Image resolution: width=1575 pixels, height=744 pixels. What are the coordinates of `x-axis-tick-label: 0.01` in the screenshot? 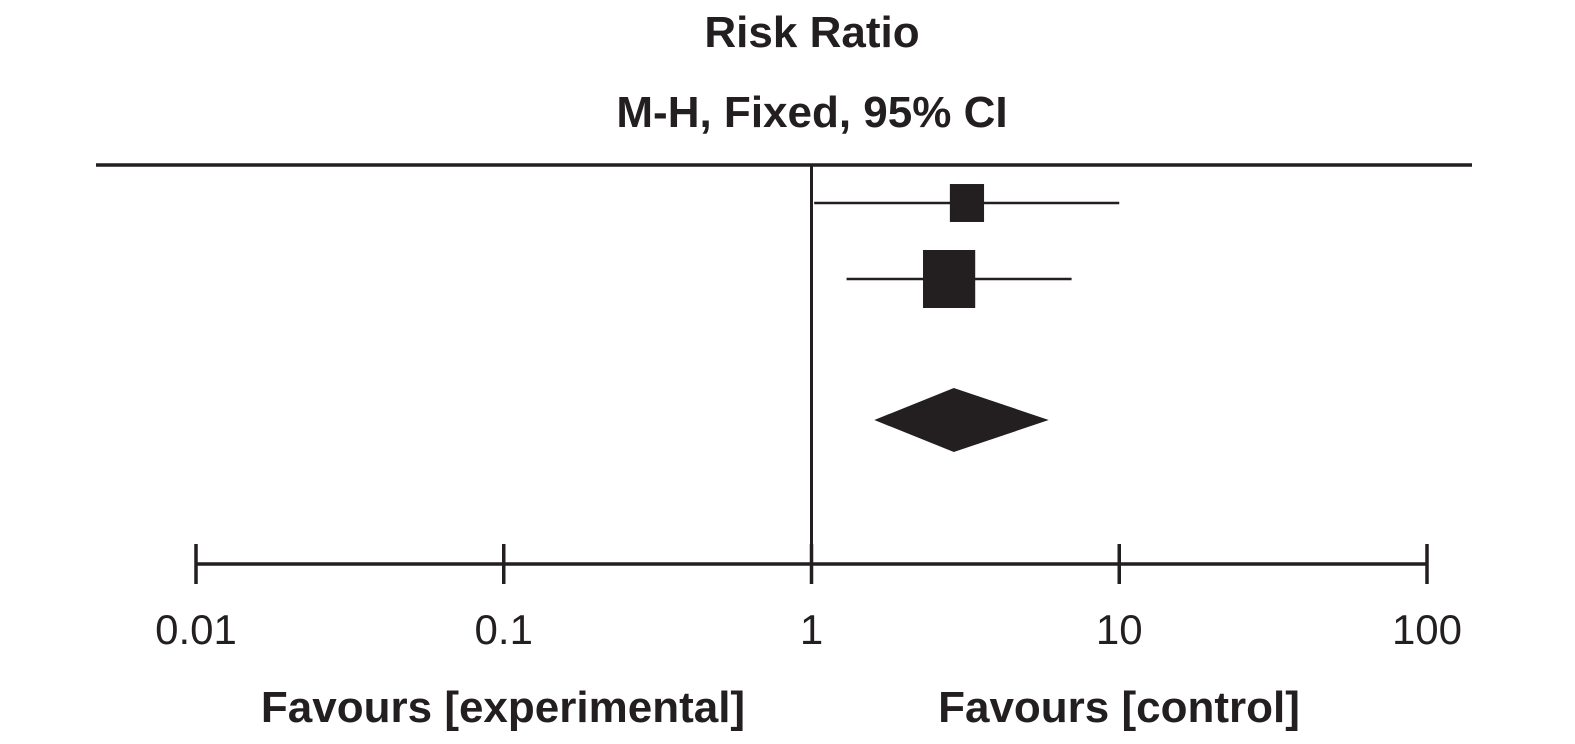 It's located at (196, 629).